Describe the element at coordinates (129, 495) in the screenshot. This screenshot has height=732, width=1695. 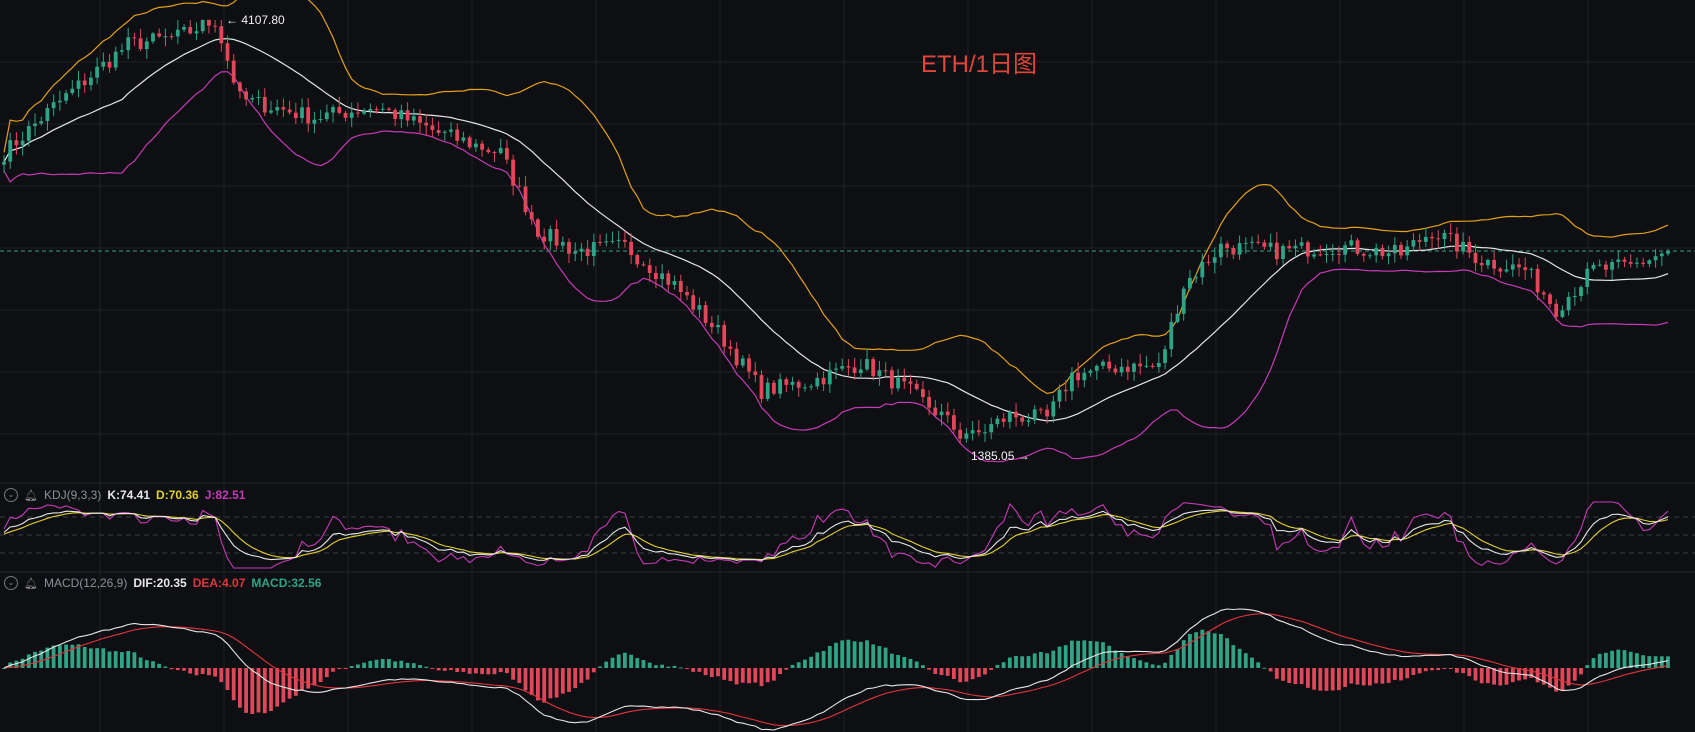
I see `kdj-k-value: K:74.41` at that location.